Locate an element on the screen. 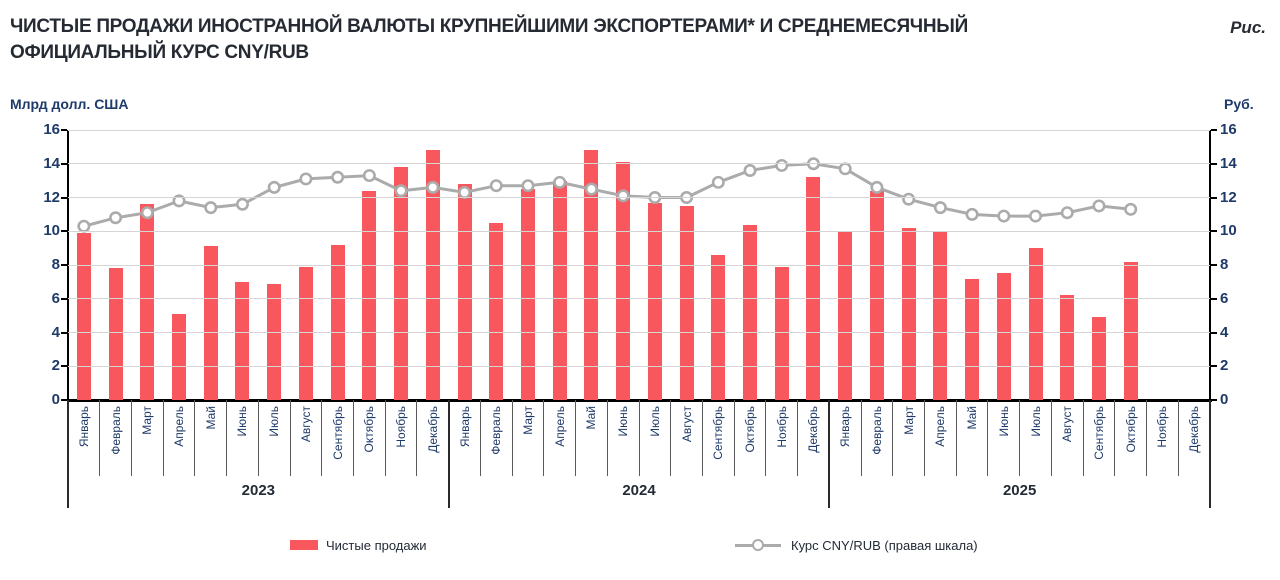 The height and width of the screenshot is (580, 1280). x-axis-month-text: Июнь is located at coordinates (242, 421).